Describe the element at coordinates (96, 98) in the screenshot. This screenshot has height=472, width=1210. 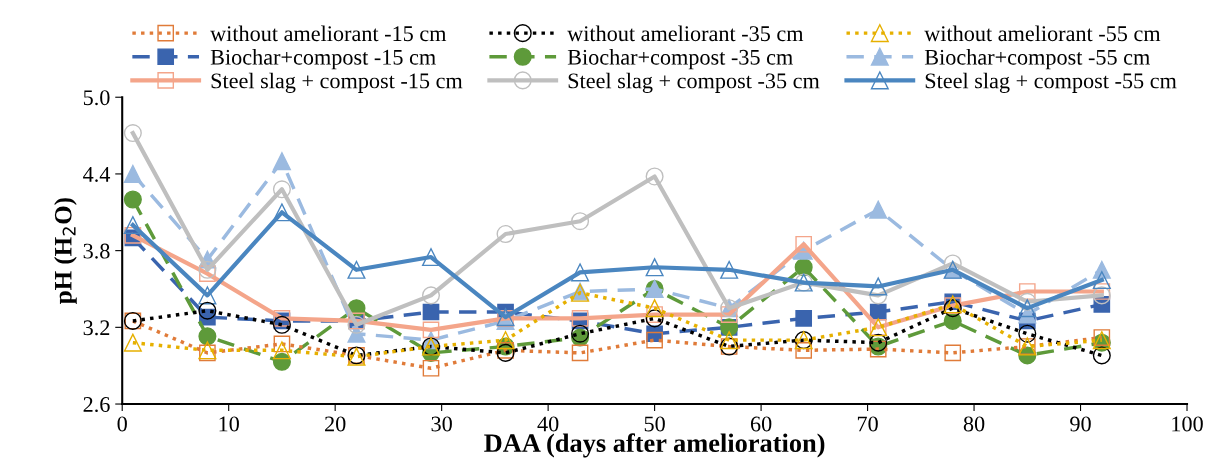
I see `y-tick-label: 5.0` at that location.